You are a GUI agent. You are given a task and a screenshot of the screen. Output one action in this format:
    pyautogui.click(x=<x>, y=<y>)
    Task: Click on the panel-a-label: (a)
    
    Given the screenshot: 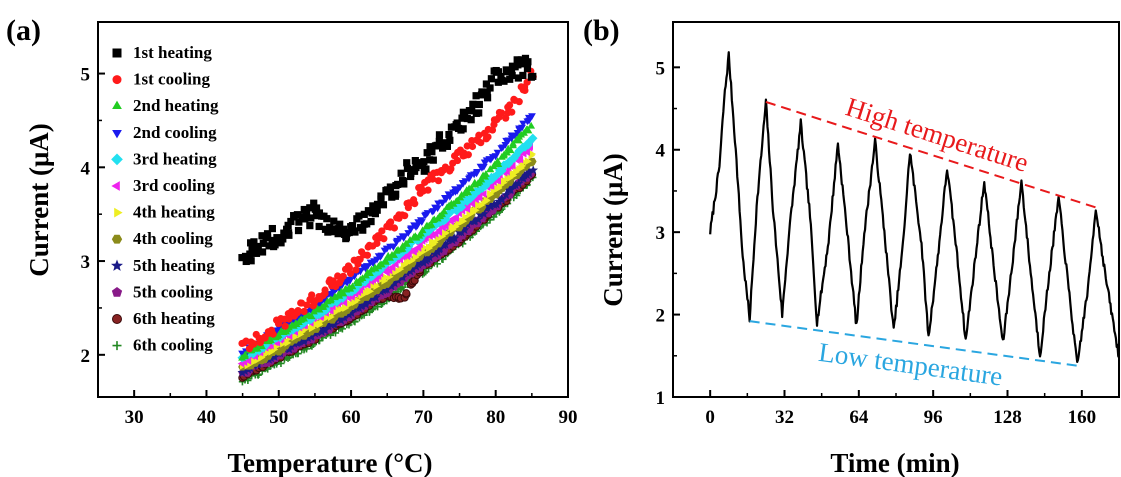 What is the action you would take?
    pyautogui.click(x=23, y=30)
    